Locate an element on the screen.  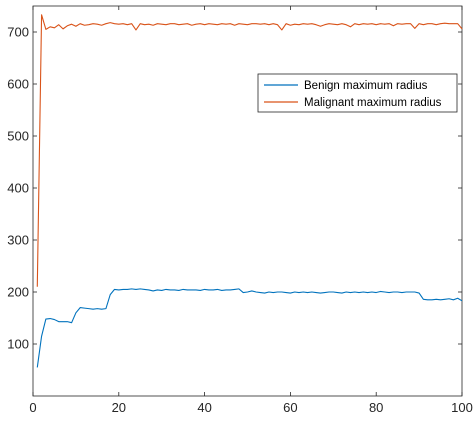
x-tick-label: 20 is located at coordinates (119, 407).